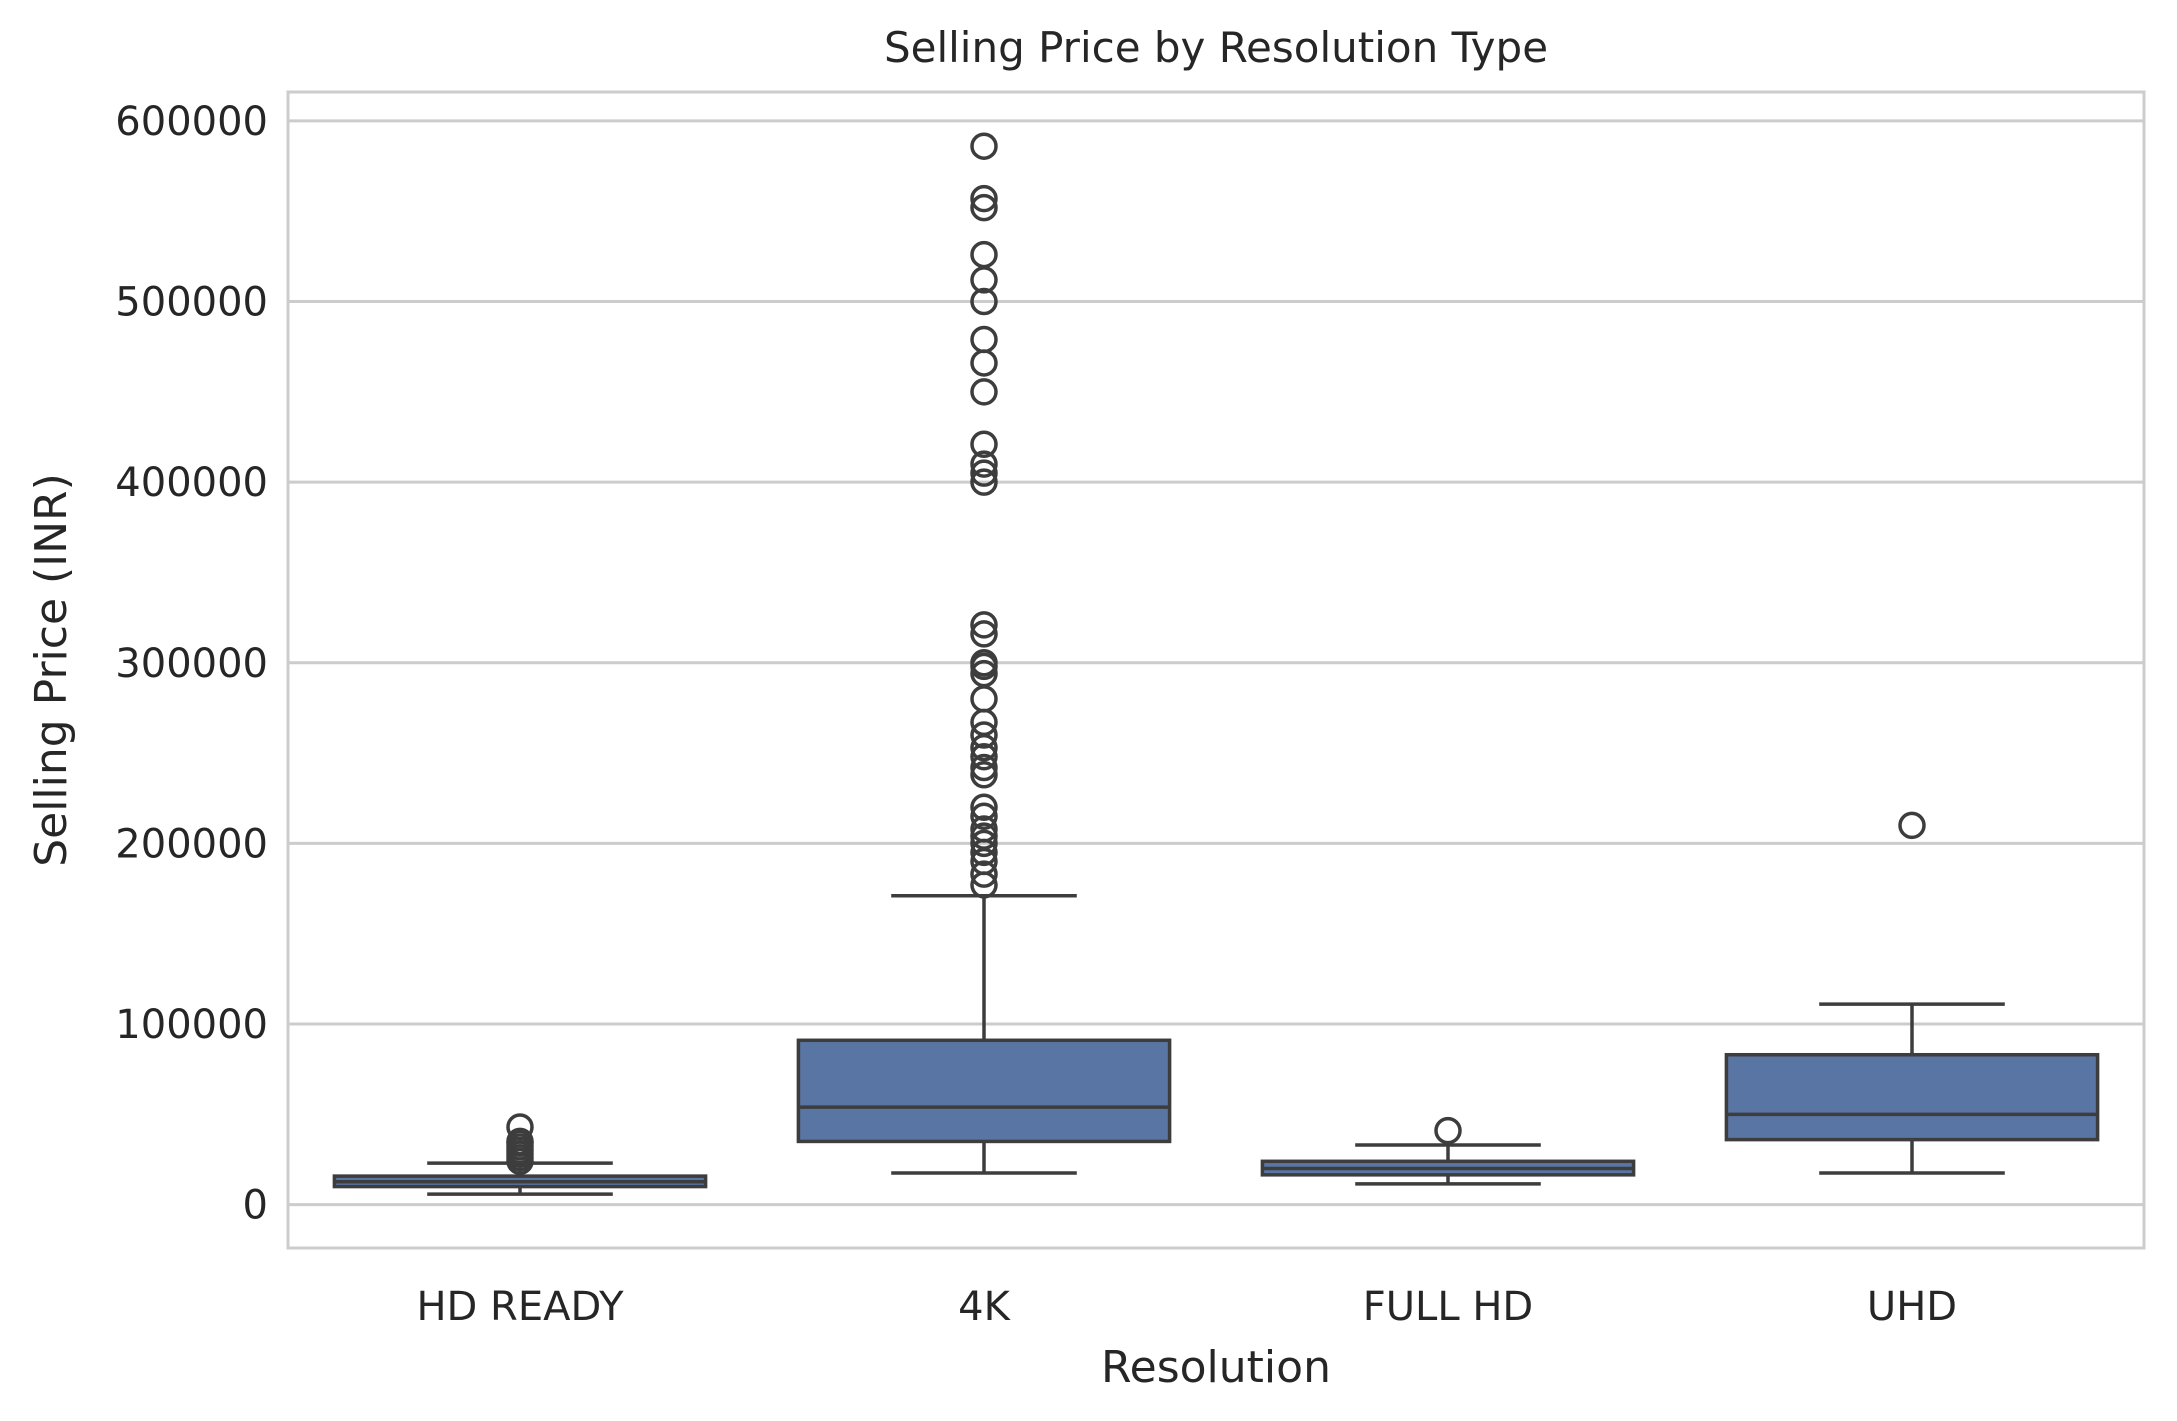 The height and width of the screenshot is (1421, 2177). I want to click on y-axis-label: Selling Price (INR), so click(51, 670).